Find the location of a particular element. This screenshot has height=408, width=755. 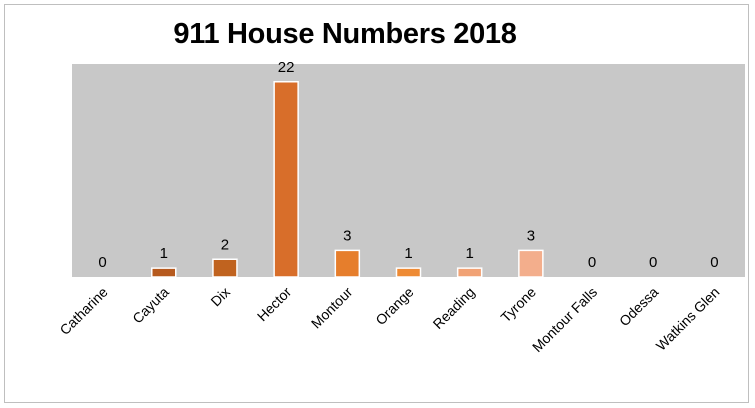

bar-reading is located at coordinates (469, 272).